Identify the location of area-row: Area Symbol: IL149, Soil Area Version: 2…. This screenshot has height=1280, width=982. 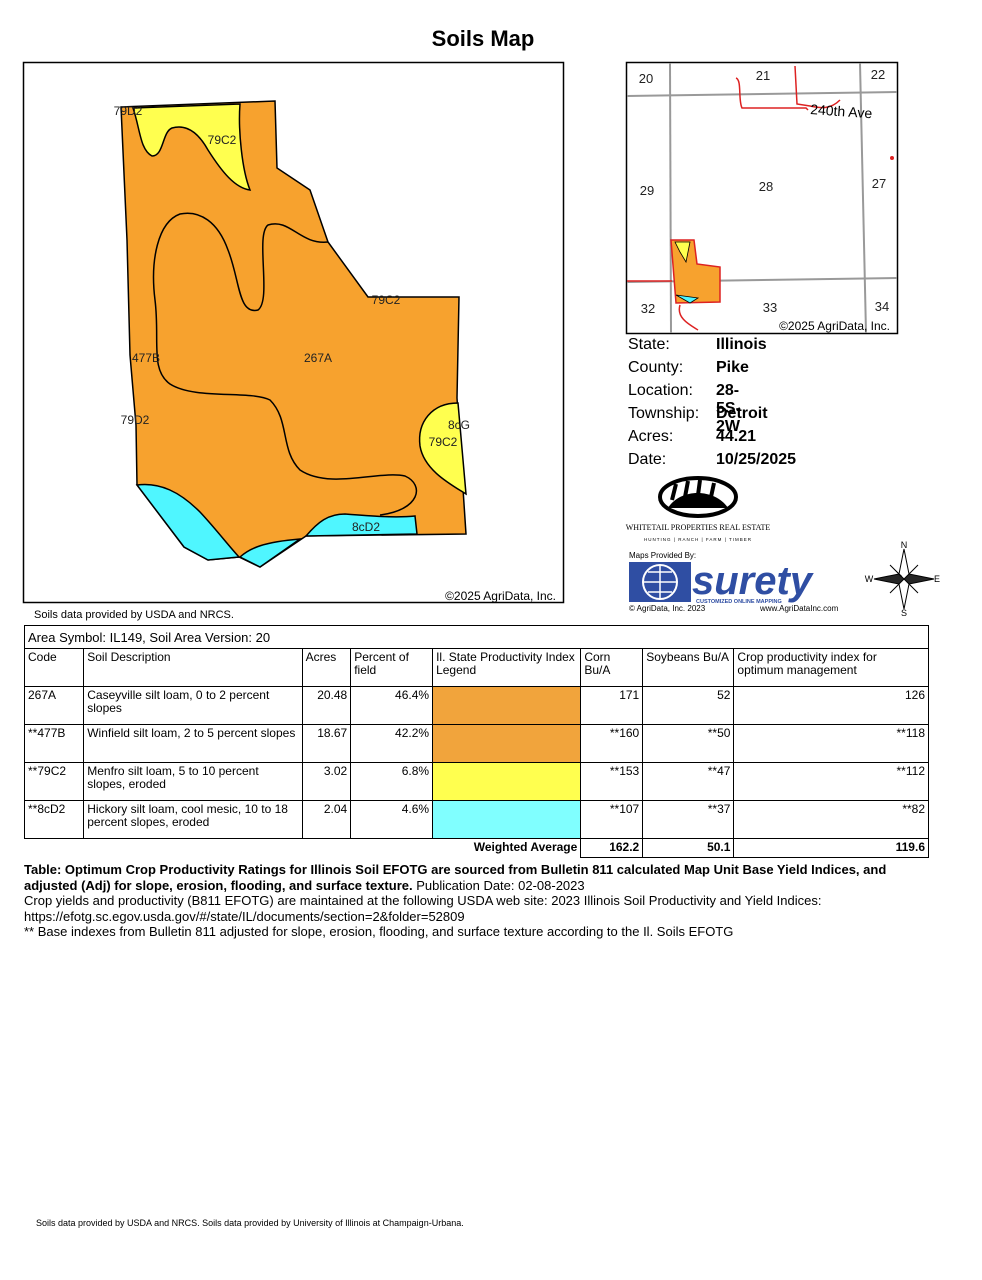
(476, 637).